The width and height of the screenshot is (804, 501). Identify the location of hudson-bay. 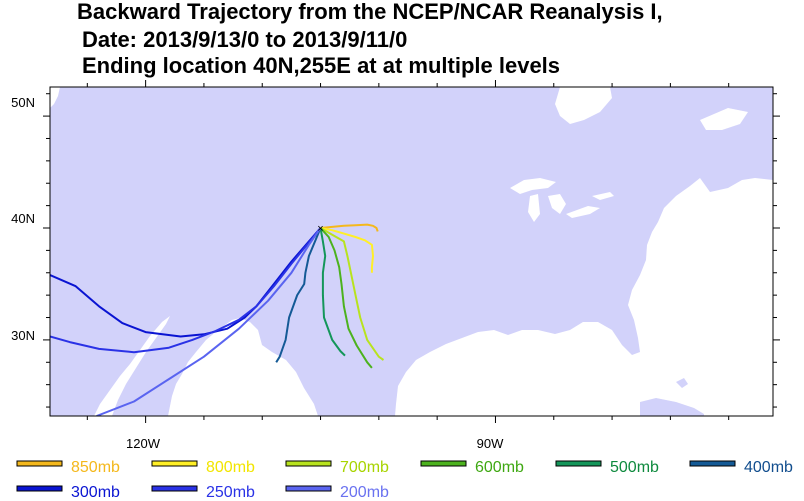
(583, 105).